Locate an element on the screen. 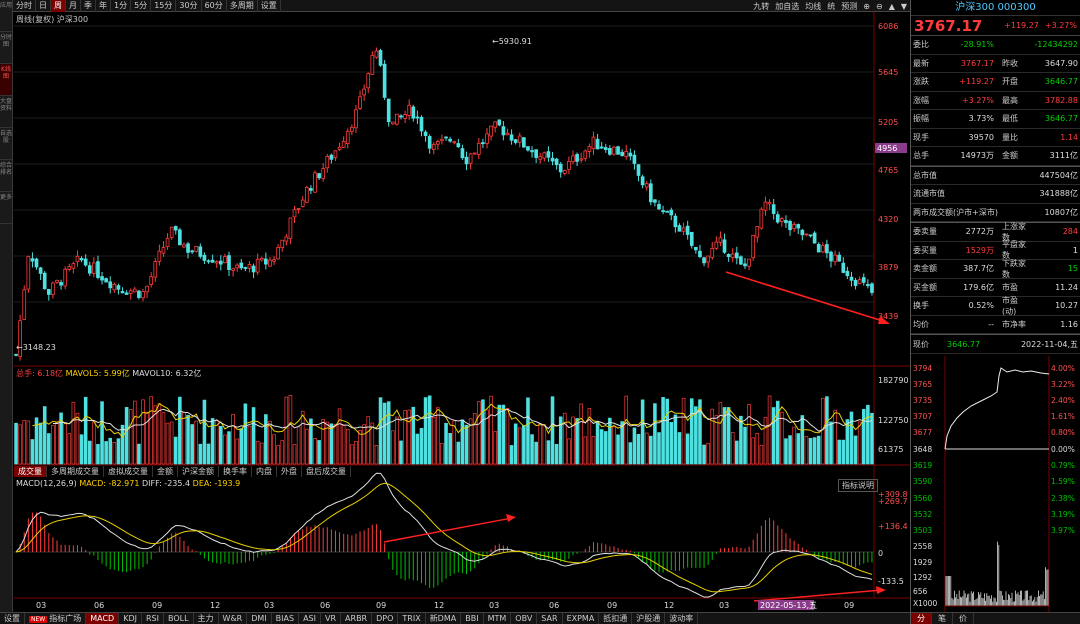 This screenshot has height=624, width=1080. left-tab-6: 更多 is located at coordinates (6, 208).